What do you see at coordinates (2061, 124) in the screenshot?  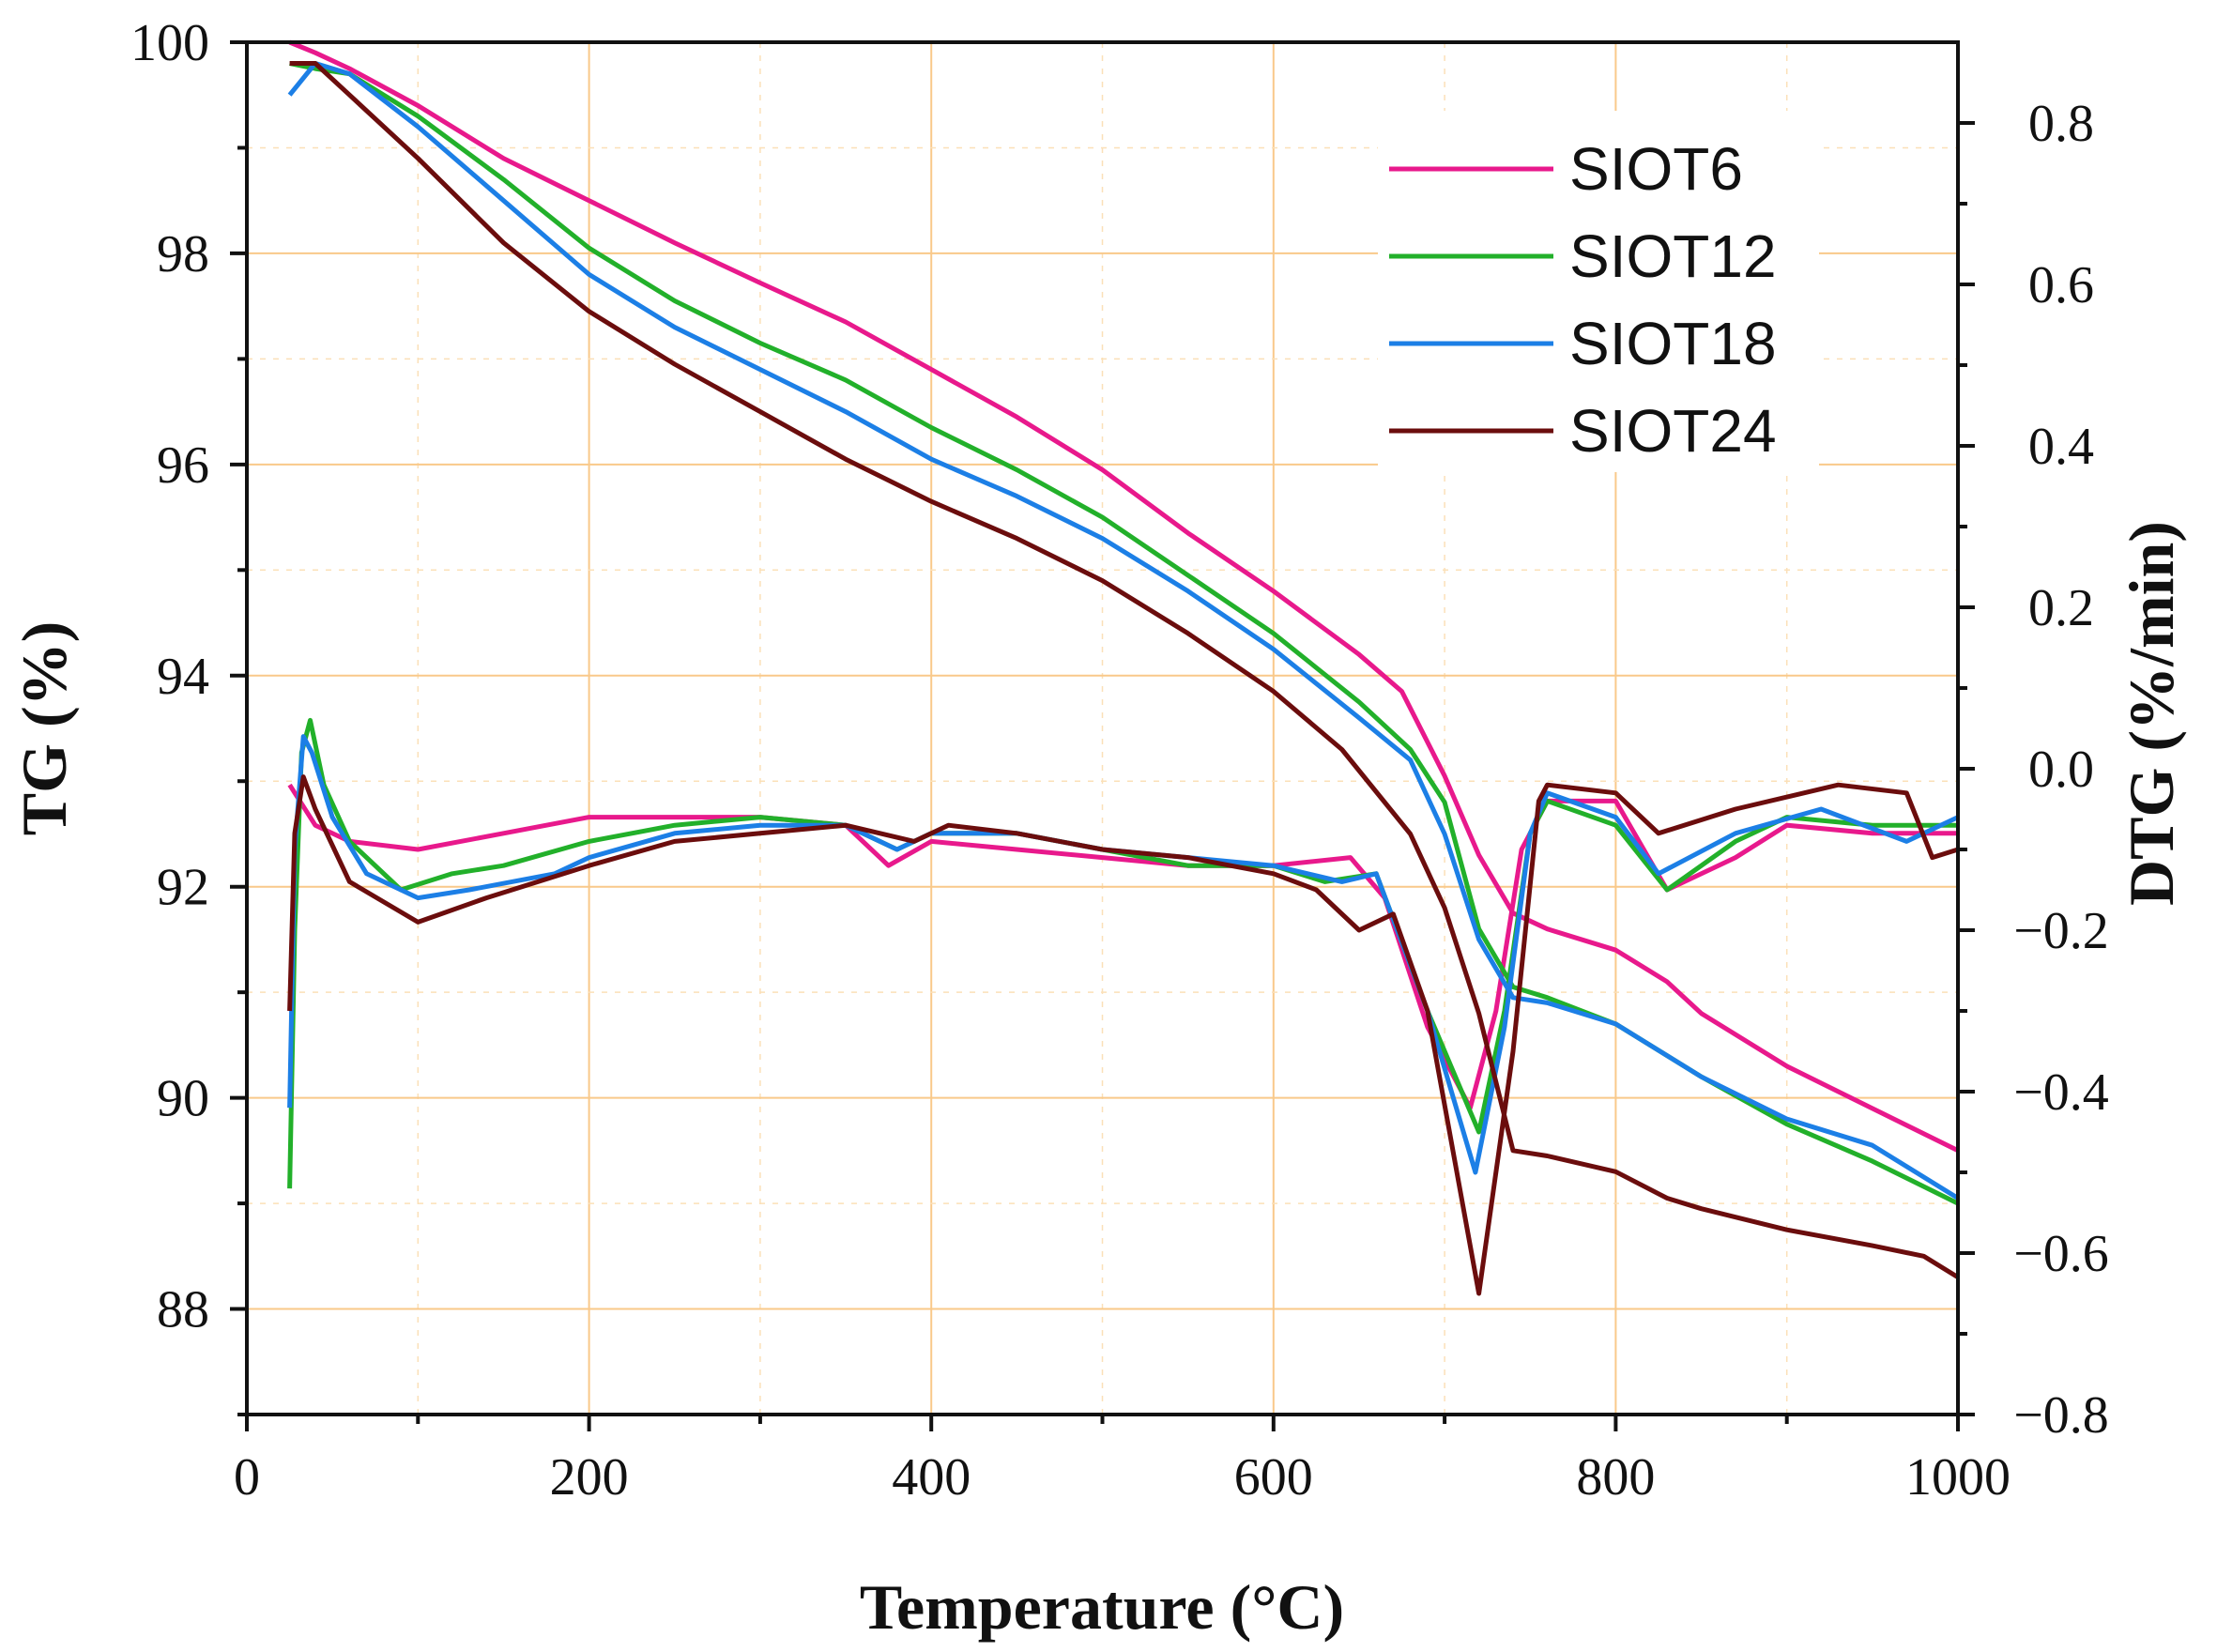 I see `y-right-tick-label: 0.8` at bounding box center [2061, 124].